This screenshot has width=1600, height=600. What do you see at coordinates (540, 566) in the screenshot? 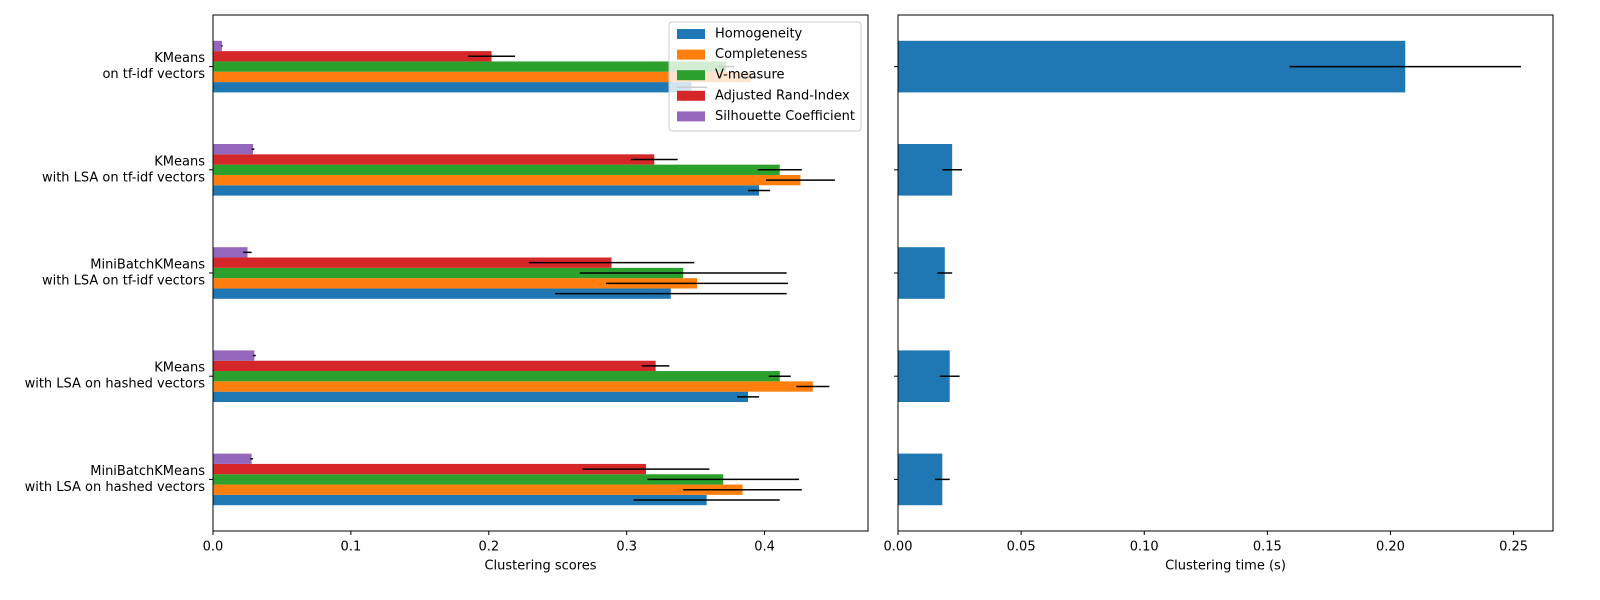
I see `x-axis-label: Clustering scores` at bounding box center [540, 566].